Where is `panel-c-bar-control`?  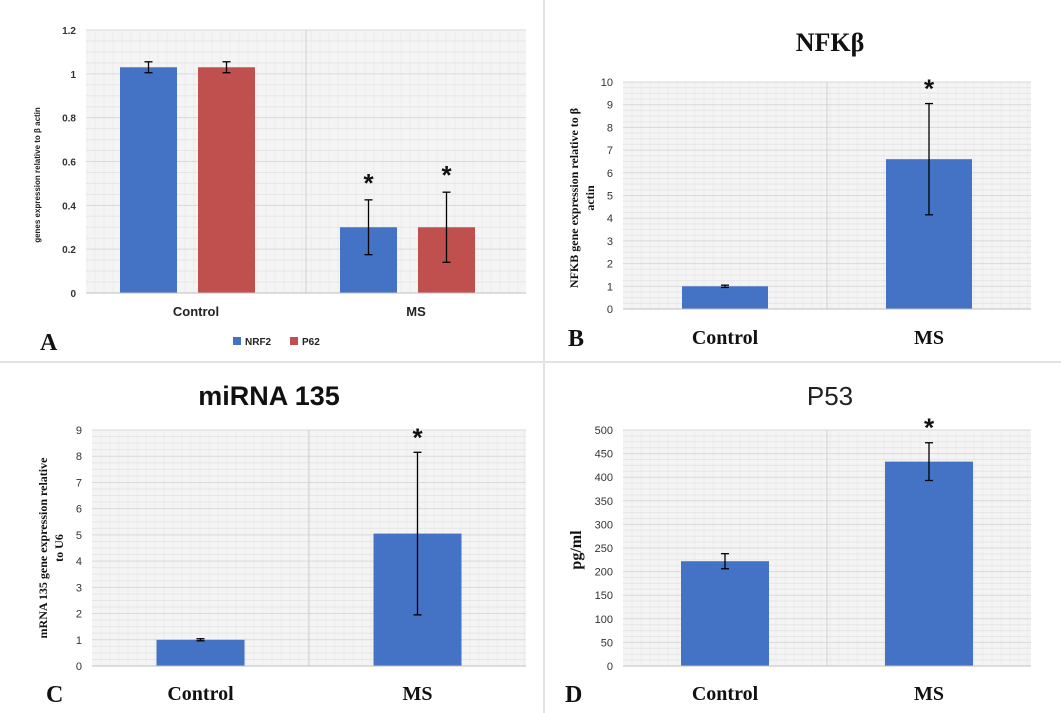 panel-c-bar-control is located at coordinates (200, 652).